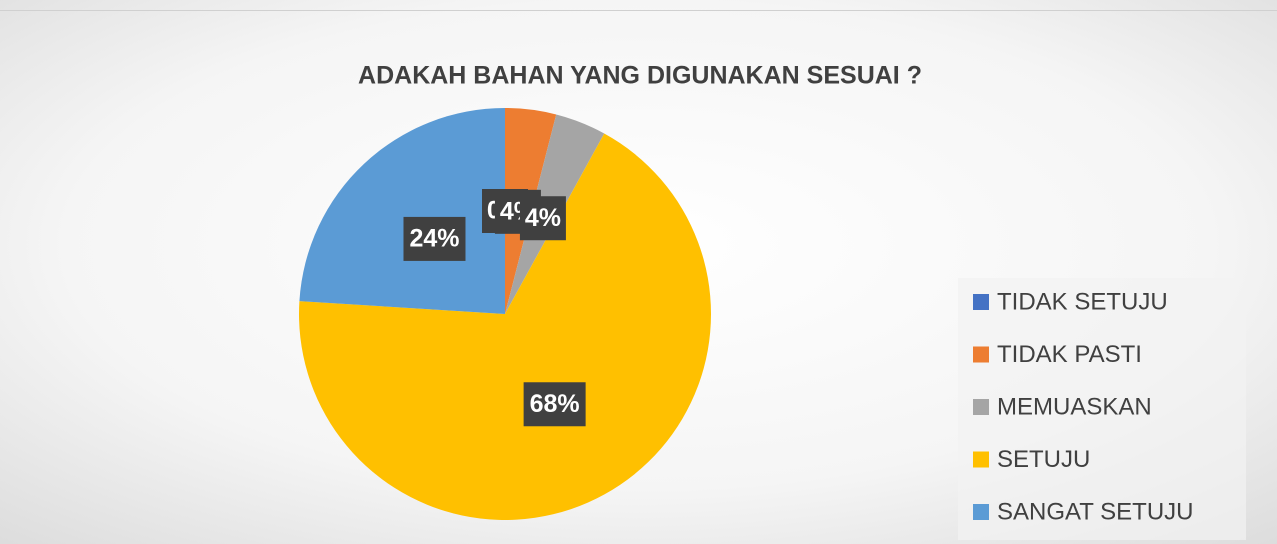 The height and width of the screenshot is (544, 1277). Describe the element at coordinates (1069, 354) in the screenshot. I see `legend-label: TIDAK PASTI` at that location.